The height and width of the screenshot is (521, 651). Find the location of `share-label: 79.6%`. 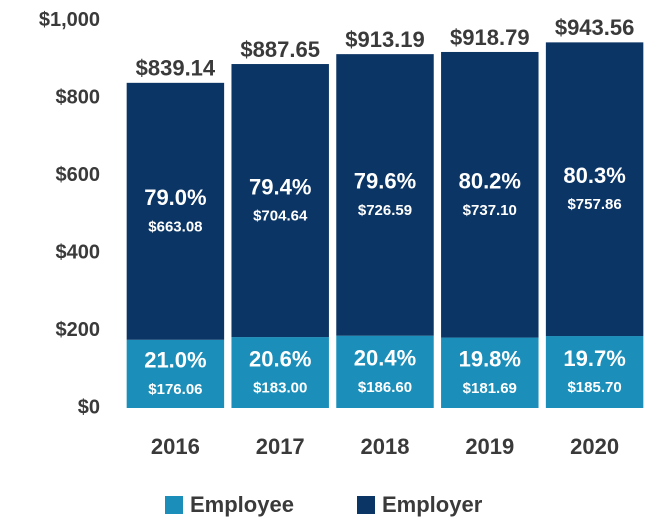

share-label: 79.6% is located at coordinates (385, 181).